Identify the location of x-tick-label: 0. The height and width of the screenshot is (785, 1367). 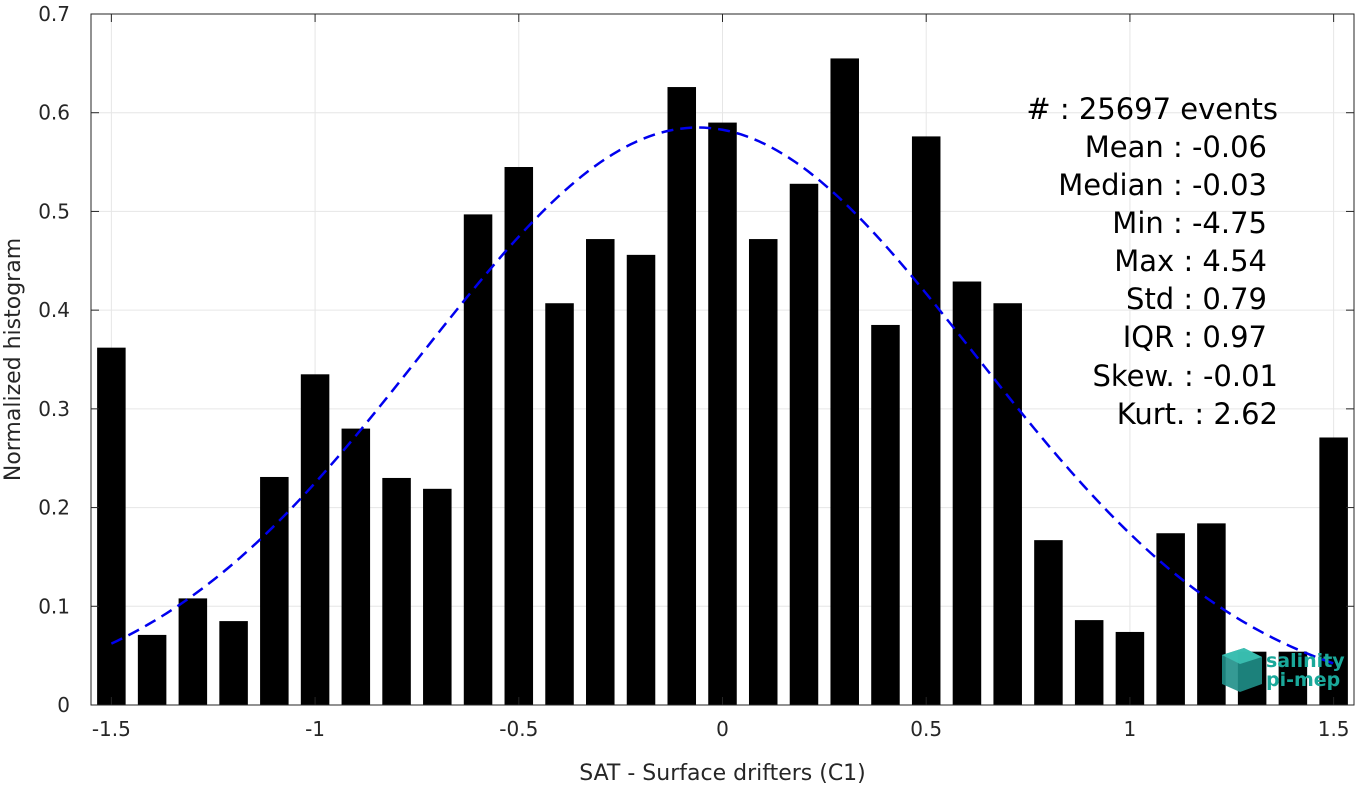
(722, 729).